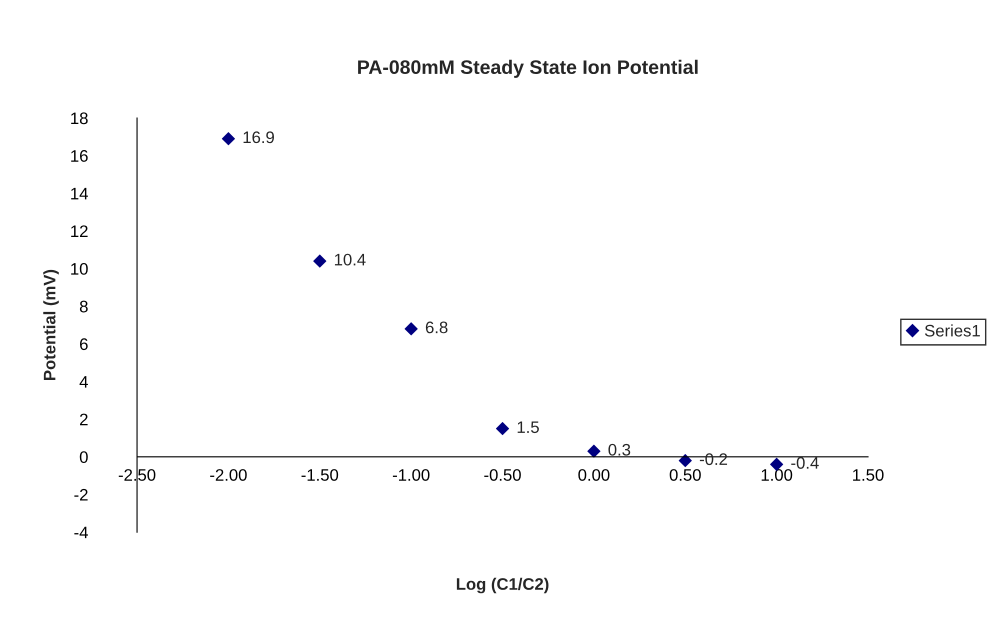 This screenshot has width=996, height=629. I want to click on x-tick-label: 0.50, so click(685, 475).